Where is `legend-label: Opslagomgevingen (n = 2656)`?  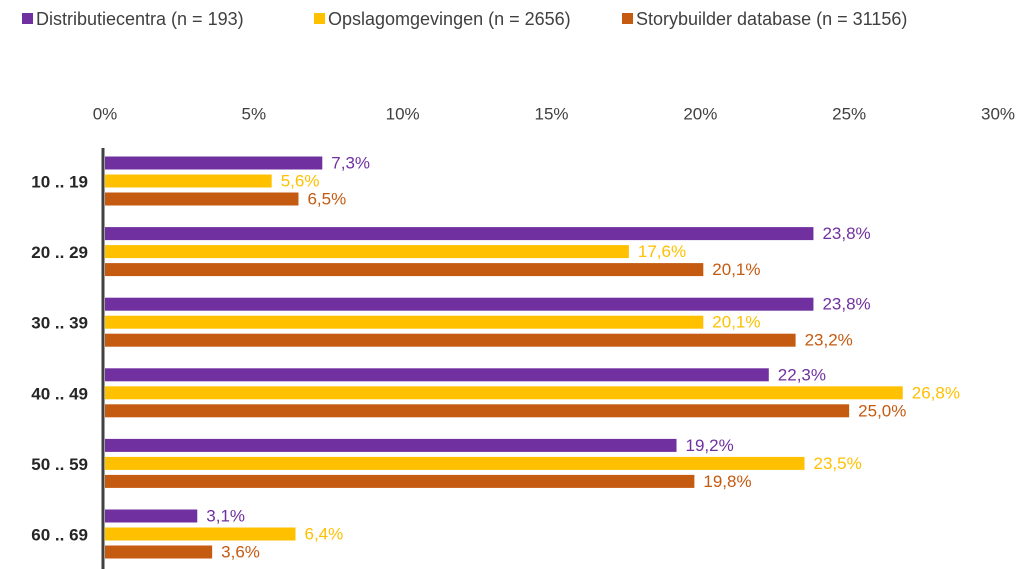
legend-label: Opslagomgevingen (n = 2656) is located at coordinates (449, 19).